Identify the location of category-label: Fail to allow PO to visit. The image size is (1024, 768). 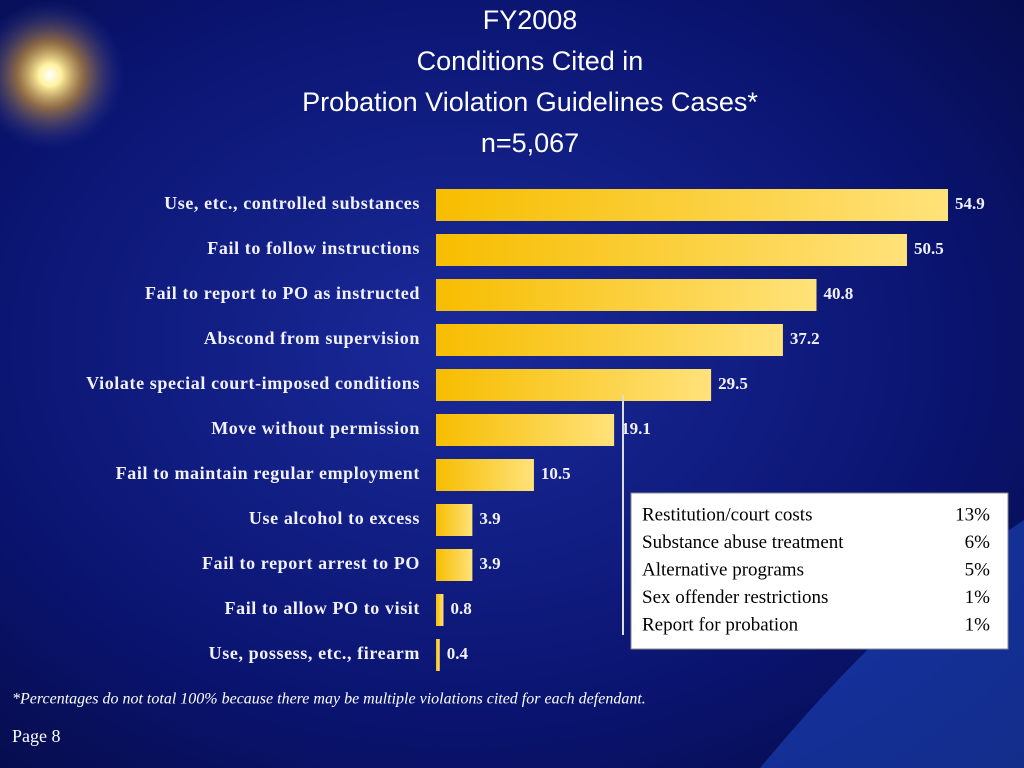
(322, 608).